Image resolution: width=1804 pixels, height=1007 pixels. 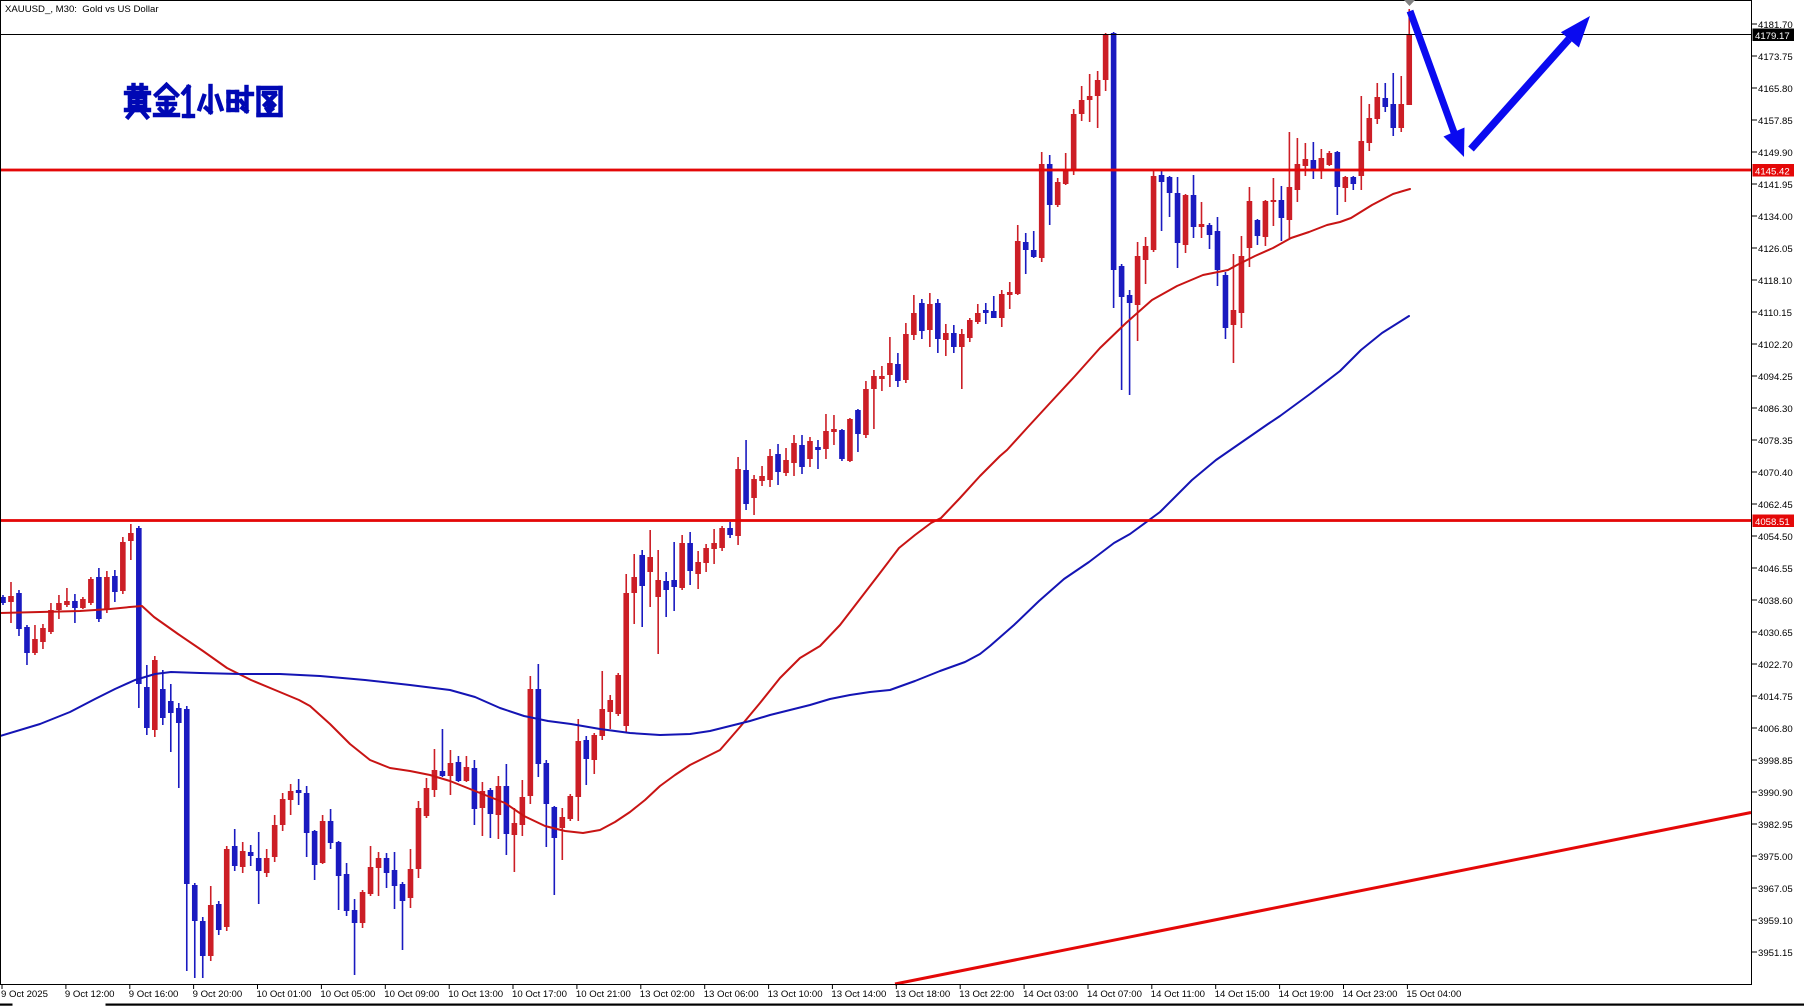 What do you see at coordinates (1772, 522) in the screenshot?
I see `svg-text: 4058.51` at bounding box center [1772, 522].